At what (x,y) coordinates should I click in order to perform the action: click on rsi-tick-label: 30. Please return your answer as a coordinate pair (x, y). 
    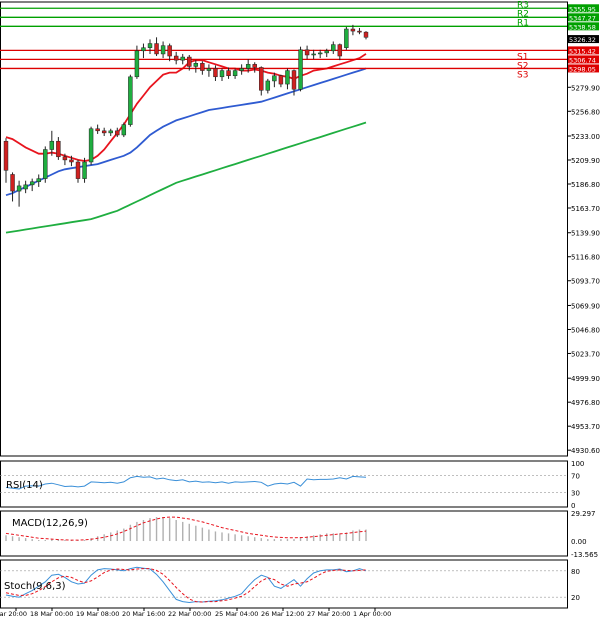
    Looking at the image, I should click on (575, 493).